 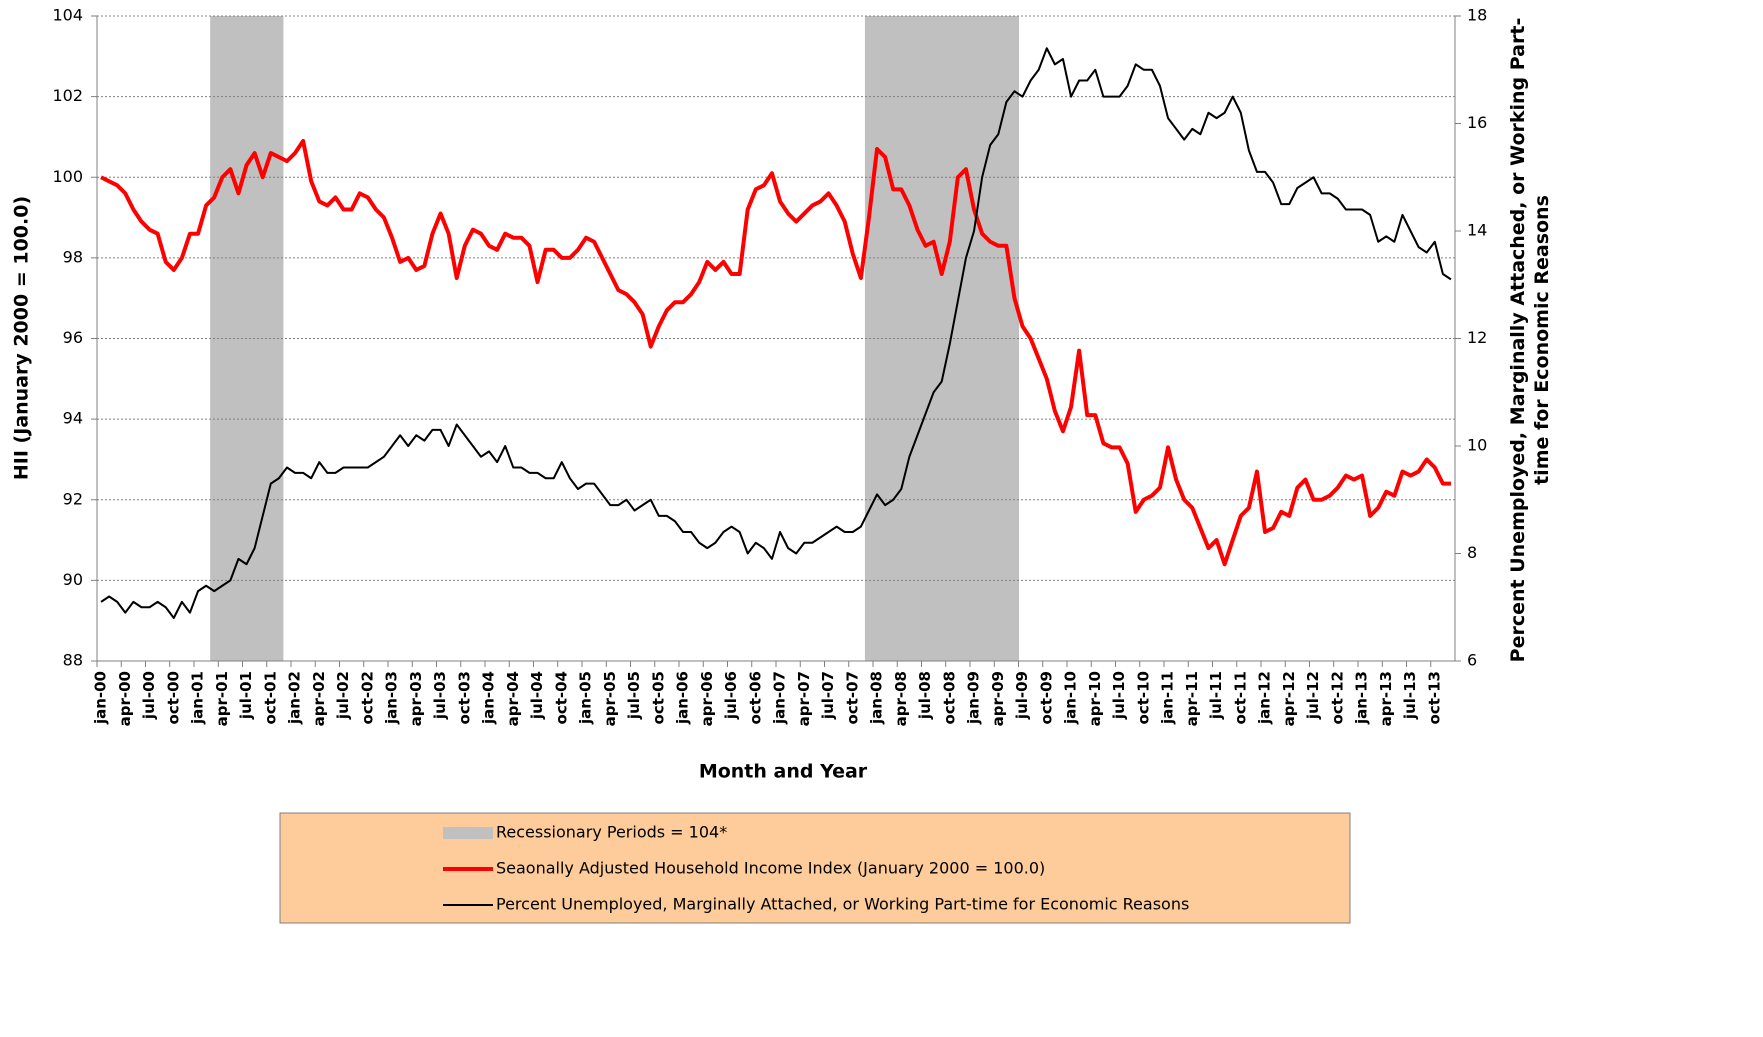 What do you see at coordinates (319, 698) in the screenshot?
I see `x-tick-label: apr-02` at bounding box center [319, 698].